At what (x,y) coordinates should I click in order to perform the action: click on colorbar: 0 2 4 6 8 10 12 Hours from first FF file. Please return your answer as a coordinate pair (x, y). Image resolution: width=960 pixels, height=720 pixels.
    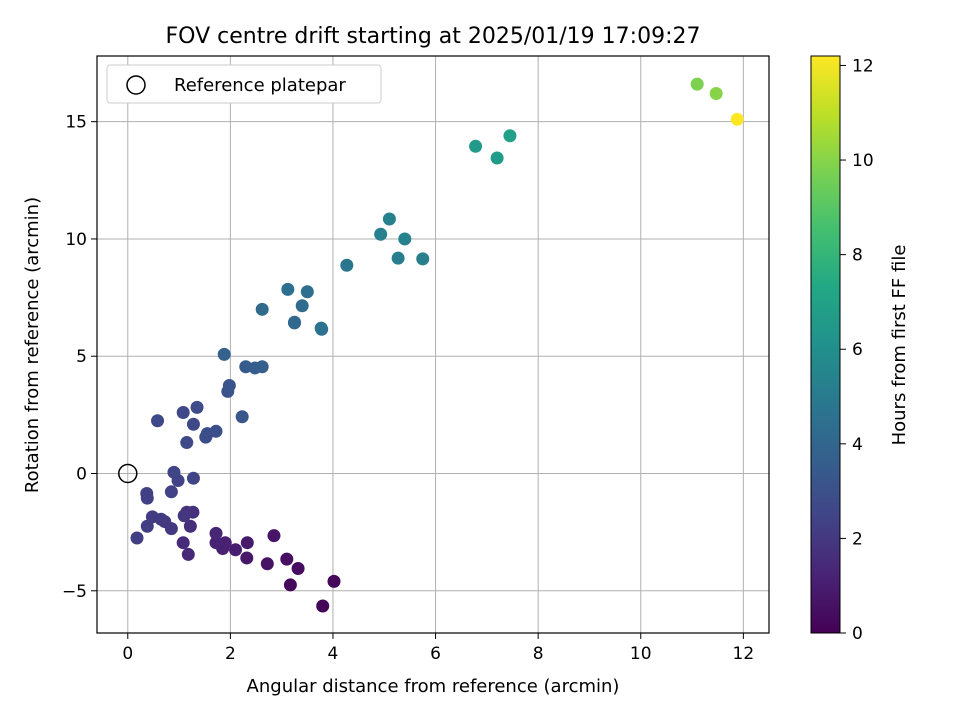
    Looking at the image, I should click on (860, 349).